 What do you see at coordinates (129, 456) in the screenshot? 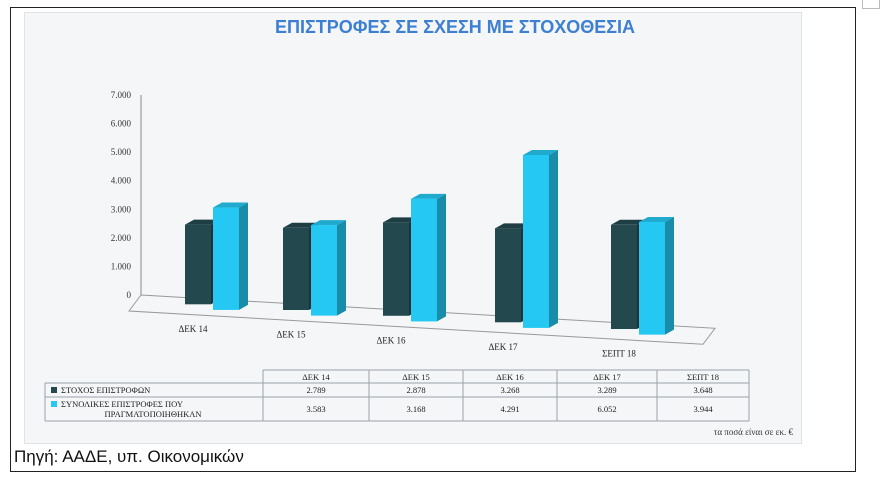
I see `source-note: Πηγή: ΑΑΔΕ, υπ. Οικονομικών` at bounding box center [129, 456].